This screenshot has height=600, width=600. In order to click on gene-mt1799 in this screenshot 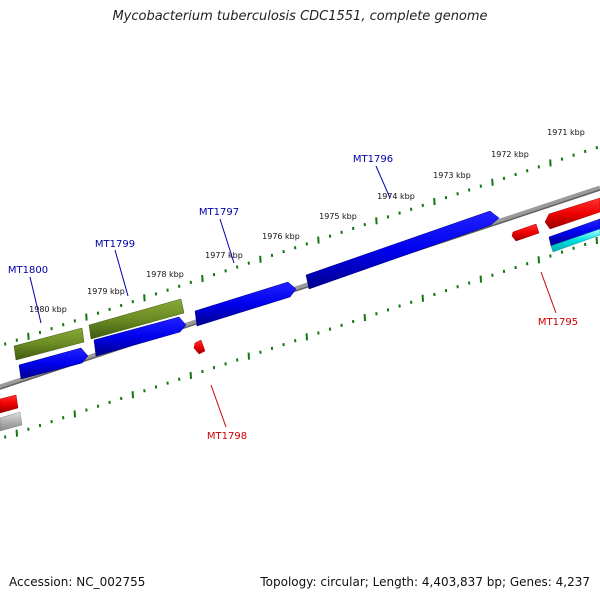, I will do `click(140, 336)`.